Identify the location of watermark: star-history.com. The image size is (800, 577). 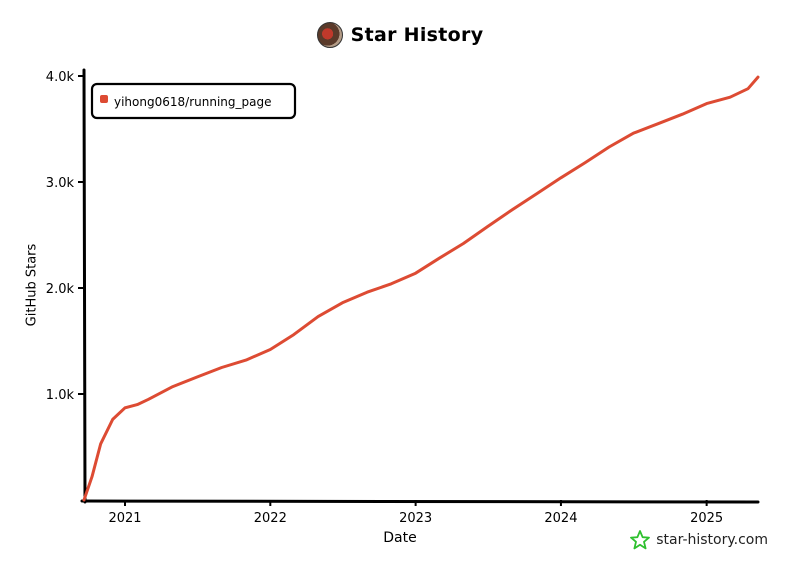
(699, 540).